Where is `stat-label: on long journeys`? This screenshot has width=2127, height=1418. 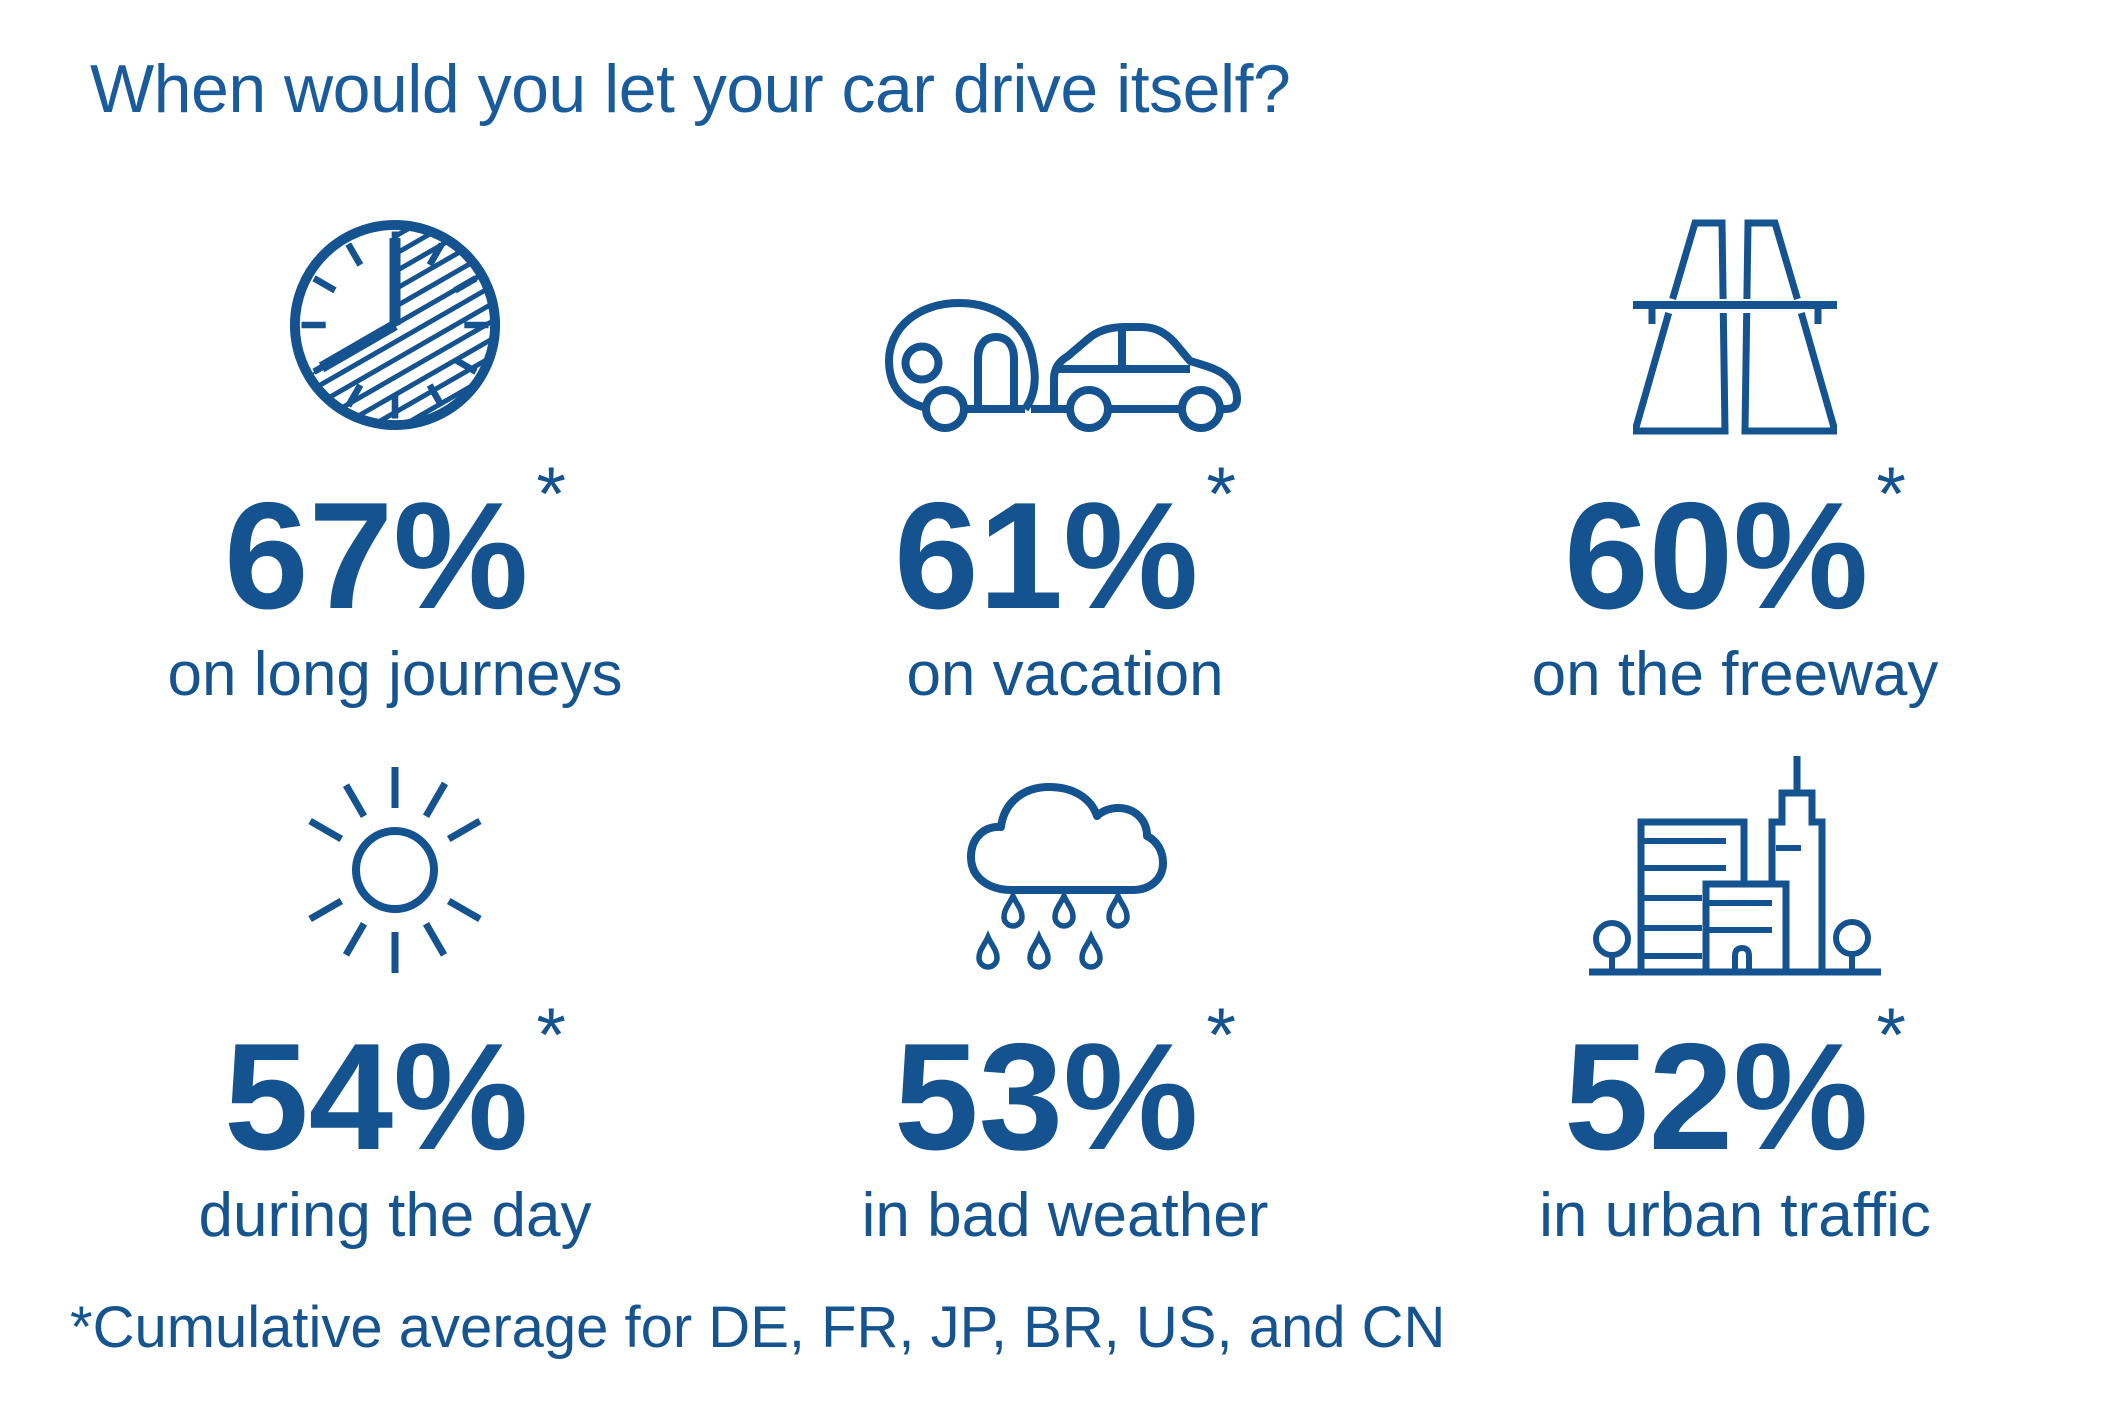
stat-label: on long journeys is located at coordinates (395, 674).